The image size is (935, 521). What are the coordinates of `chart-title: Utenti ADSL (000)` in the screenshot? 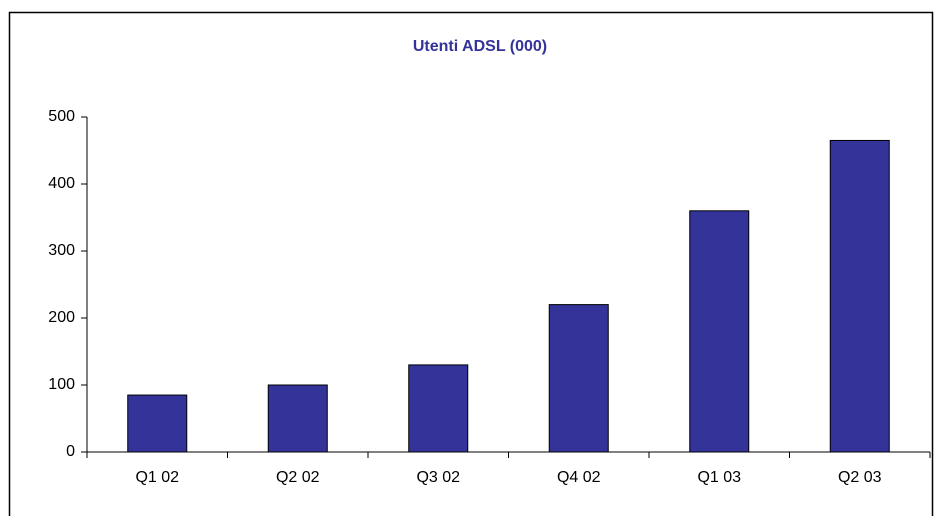 It's located at (480, 46).